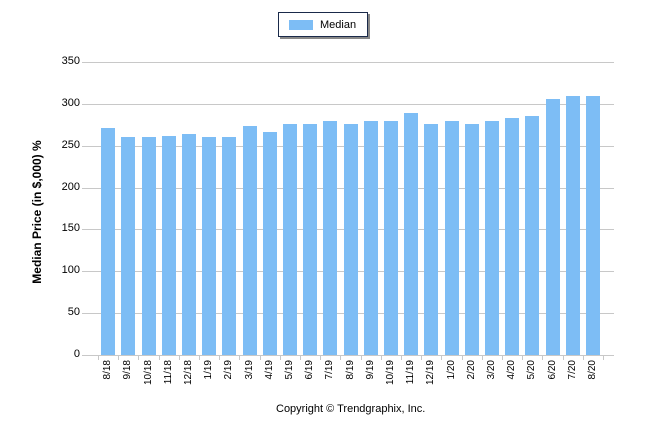  What do you see at coordinates (310, 370) in the screenshot?
I see `x-tick-label: 6/19` at bounding box center [310, 370].